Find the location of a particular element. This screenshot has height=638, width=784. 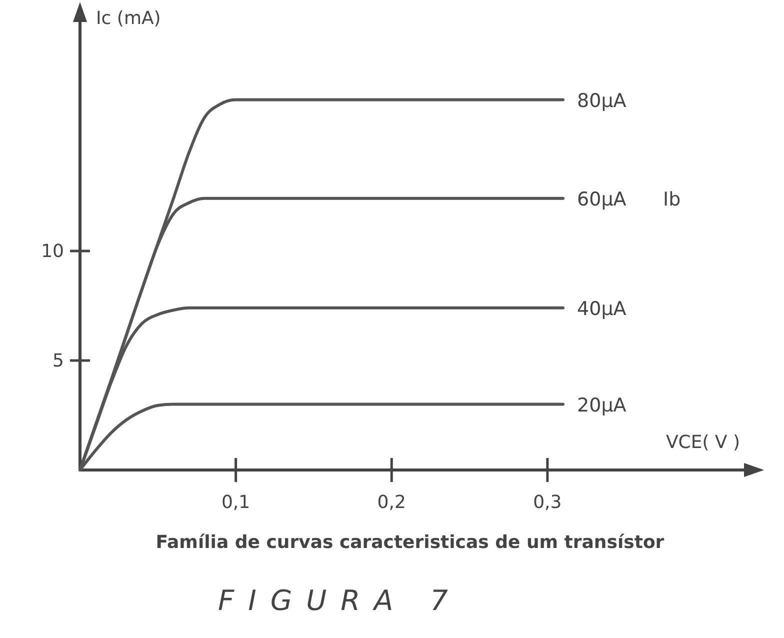

series-label: 60µA is located at coordinates (601, 199).